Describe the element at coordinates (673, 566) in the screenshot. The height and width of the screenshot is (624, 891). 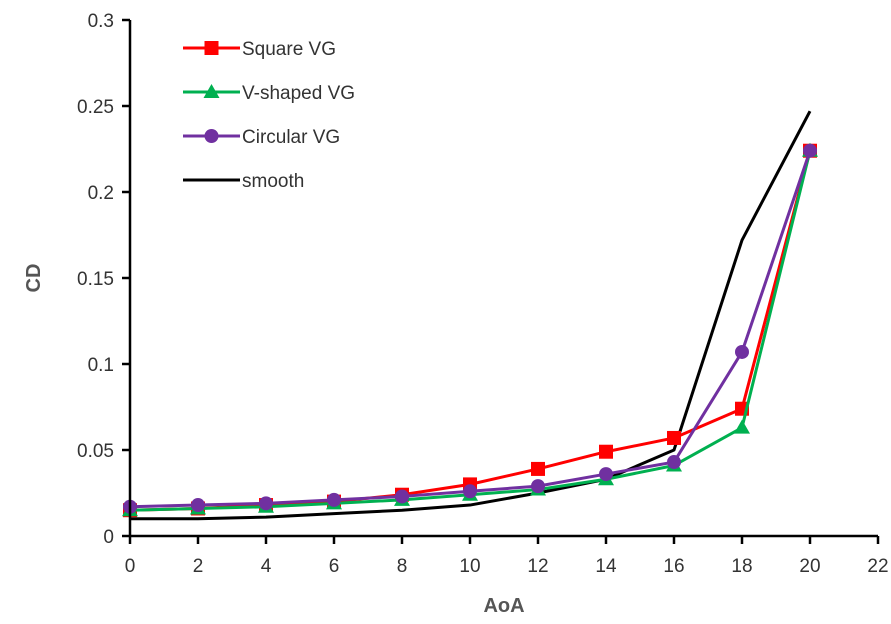
I see `x-tick-label: 16` at that location.